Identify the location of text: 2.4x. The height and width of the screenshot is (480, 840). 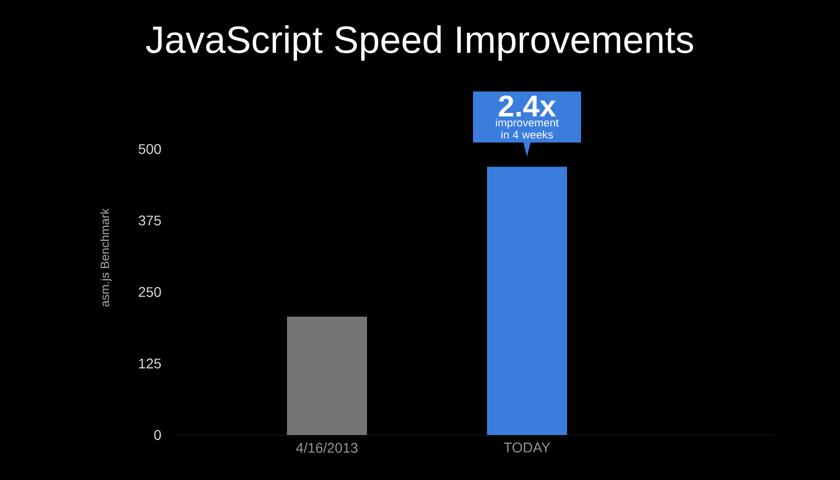
(527, 105).